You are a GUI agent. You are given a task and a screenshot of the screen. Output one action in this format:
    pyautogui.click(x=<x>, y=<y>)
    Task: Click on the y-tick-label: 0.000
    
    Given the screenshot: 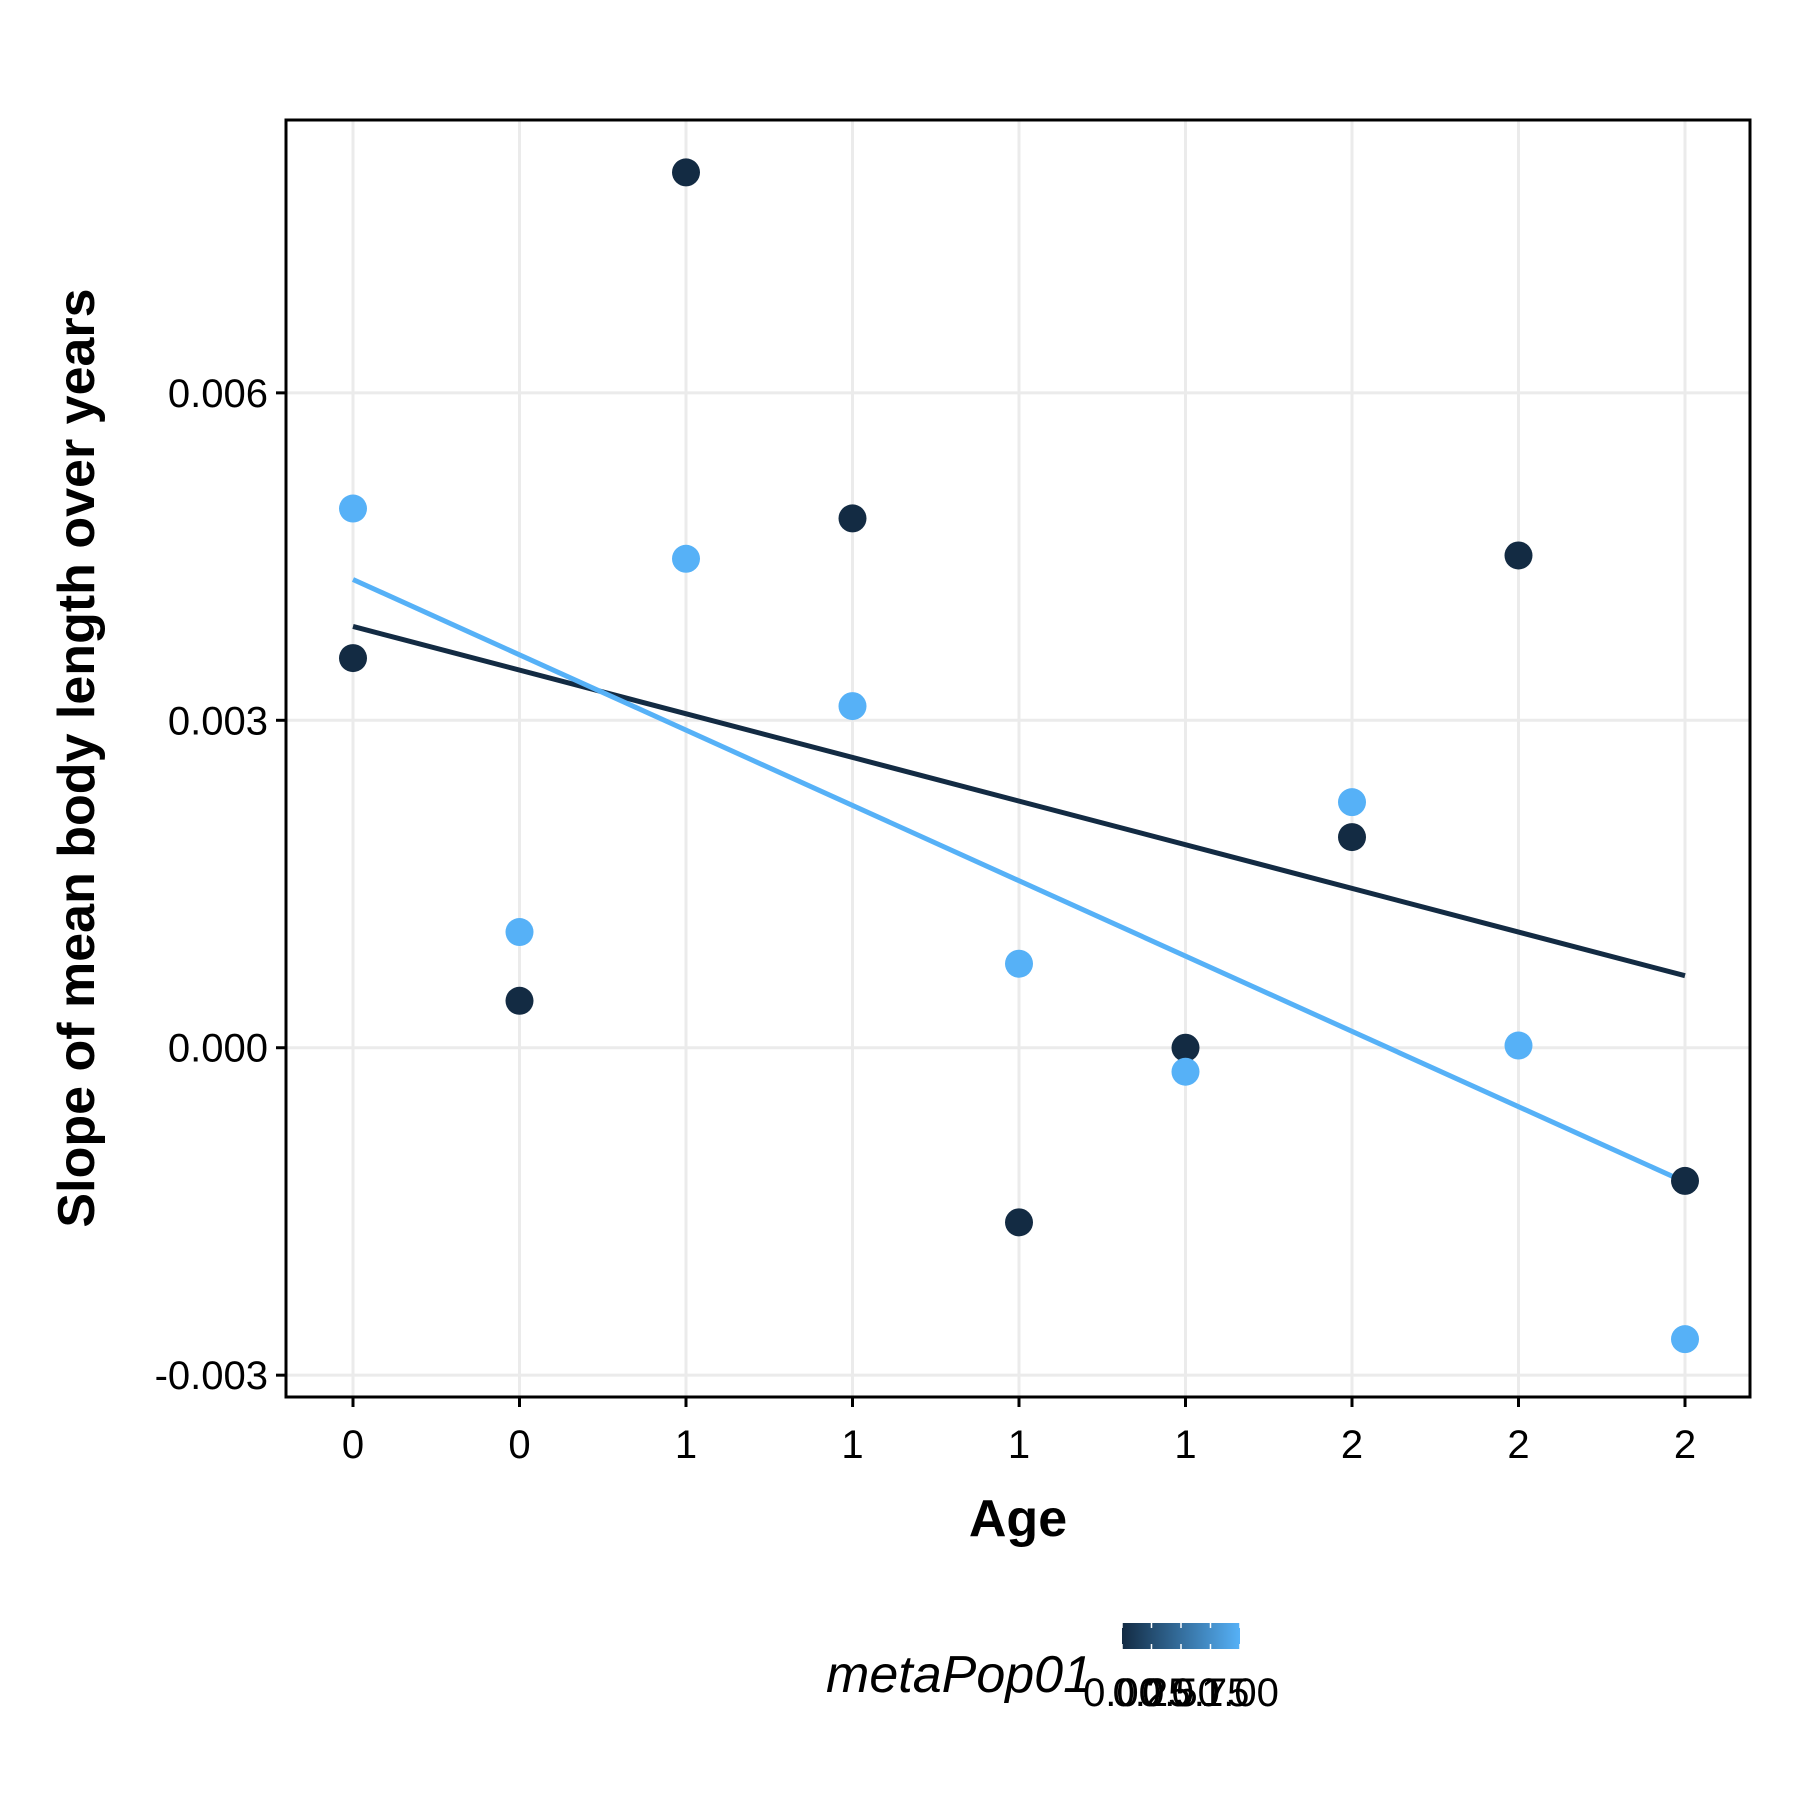 What is the action you would take?
    pyautogui.click(x=218, y=1049)
    